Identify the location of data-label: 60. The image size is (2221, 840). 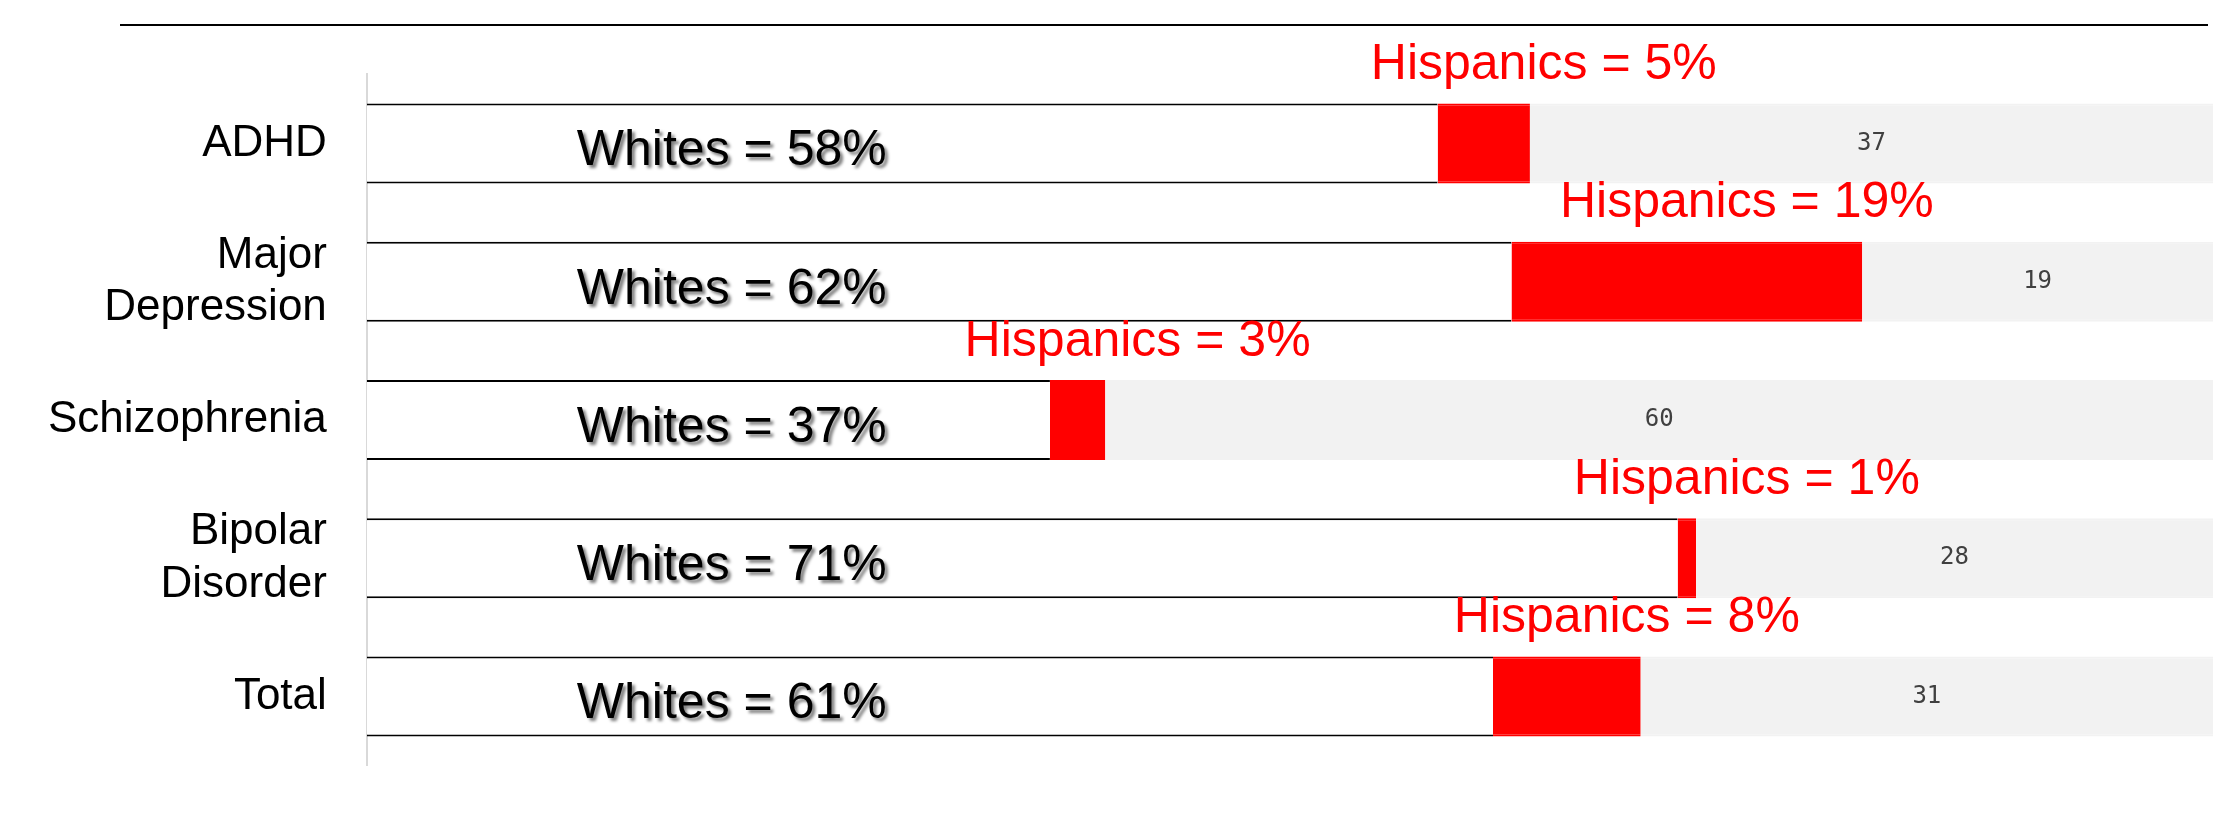
(1659, 418).